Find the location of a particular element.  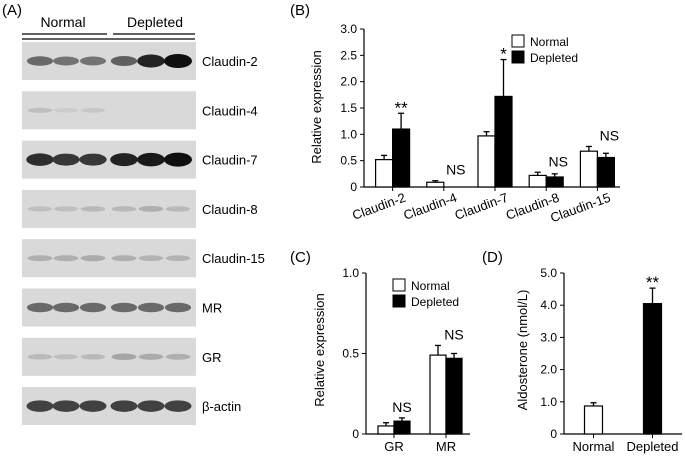

y-tick-label: 2.5 is located at coordinates (348, 55).